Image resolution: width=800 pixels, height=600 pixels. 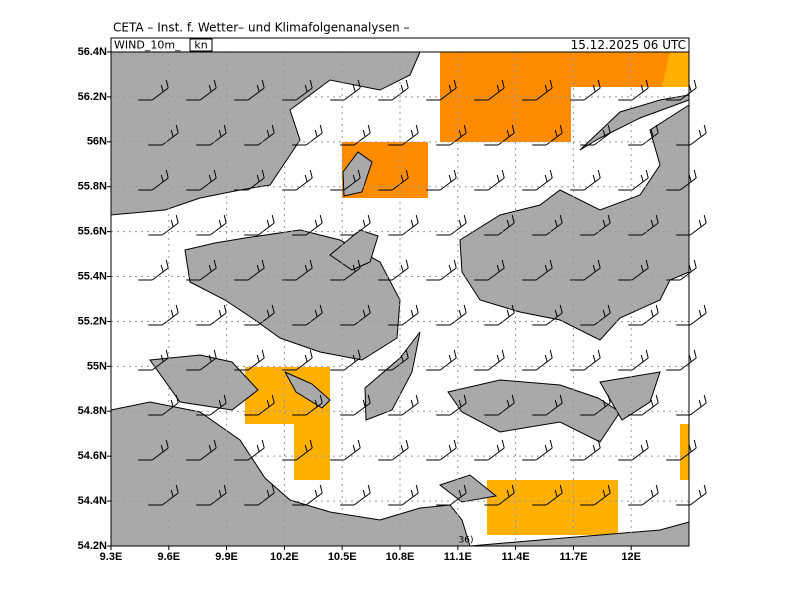 I want to click on y-tick-label: 54.2N, so click(x=92, y=546).